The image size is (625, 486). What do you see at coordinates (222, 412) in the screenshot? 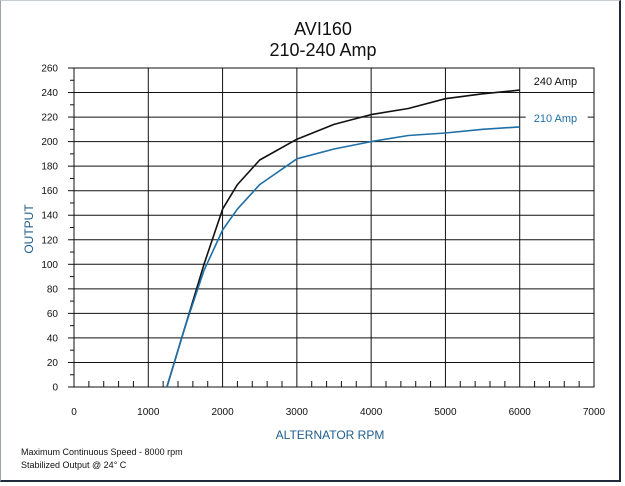
I see `x-tick-label: 2000` at bounding box center [222, 412].